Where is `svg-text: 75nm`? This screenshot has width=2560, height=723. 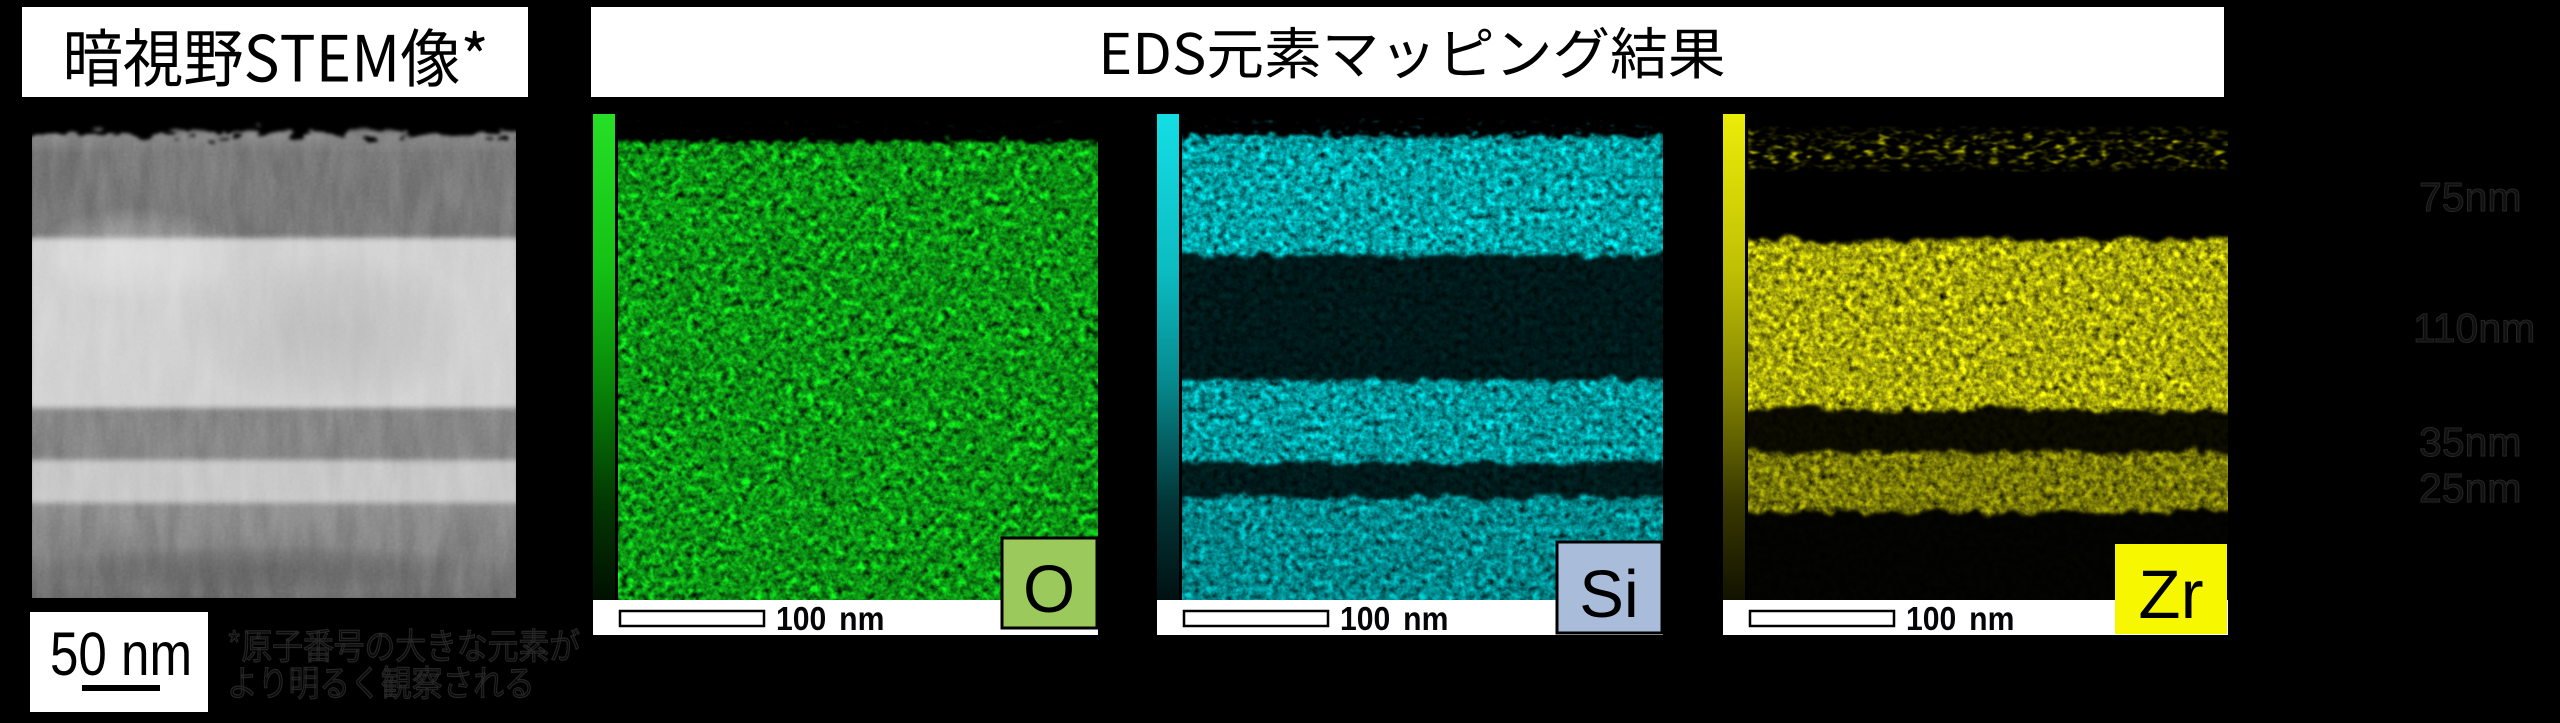
svg-text: 75nm is located at coordinates (2470, 197).